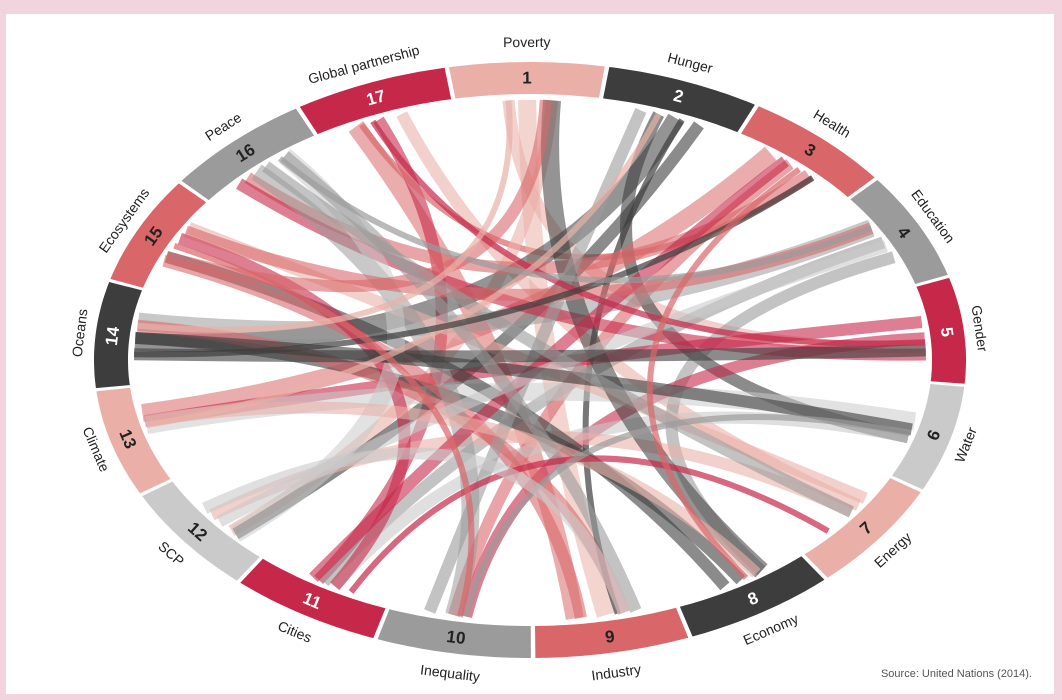 This screenshot has height=700, width=1062. Describe the element at coordinates (449, 672) in the screenshot. I see `segment-label-10: Inequality` at that location.